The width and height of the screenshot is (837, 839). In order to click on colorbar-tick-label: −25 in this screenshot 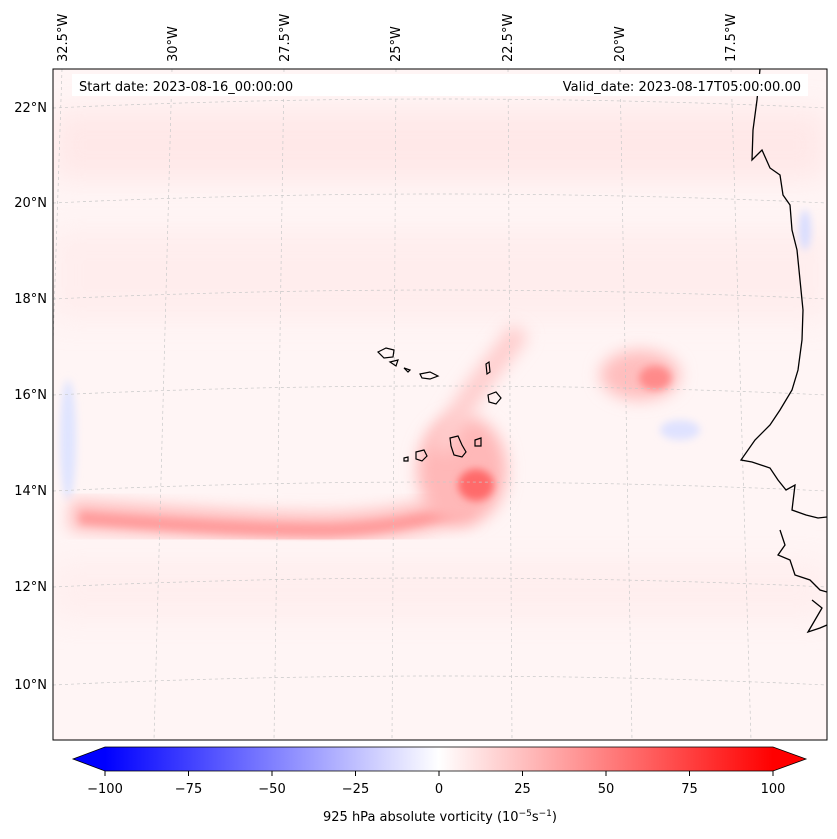, I will do `click(355, 789)`.